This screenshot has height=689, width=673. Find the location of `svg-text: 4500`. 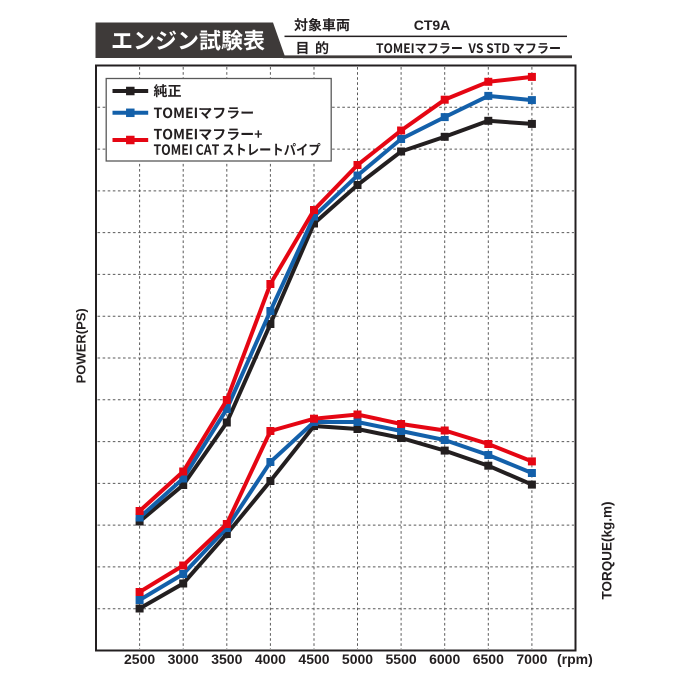

svg-text: 4500 is located at coordinates (313, 659).